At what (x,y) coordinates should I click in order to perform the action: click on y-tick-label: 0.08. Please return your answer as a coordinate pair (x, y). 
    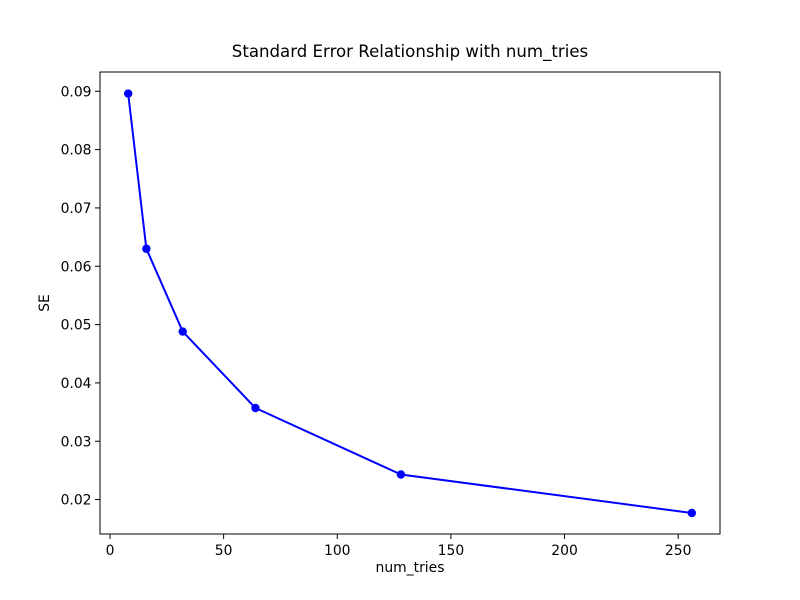
    Looking at the image, I should click on (76, 151).